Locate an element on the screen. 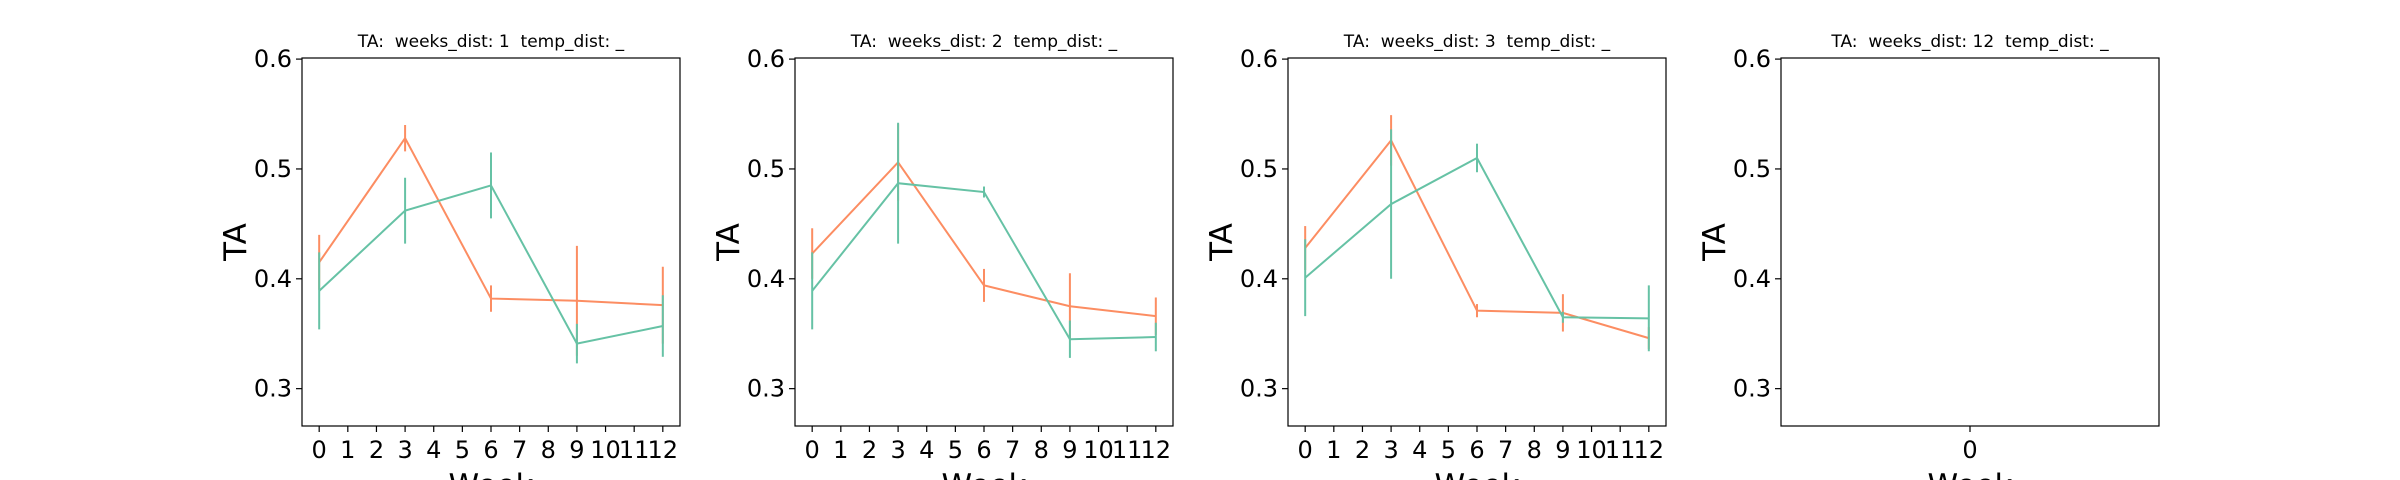  chart-title: TA: weeks_dist: 3 temp_dist: _ is located at coordinates (1477, 42).